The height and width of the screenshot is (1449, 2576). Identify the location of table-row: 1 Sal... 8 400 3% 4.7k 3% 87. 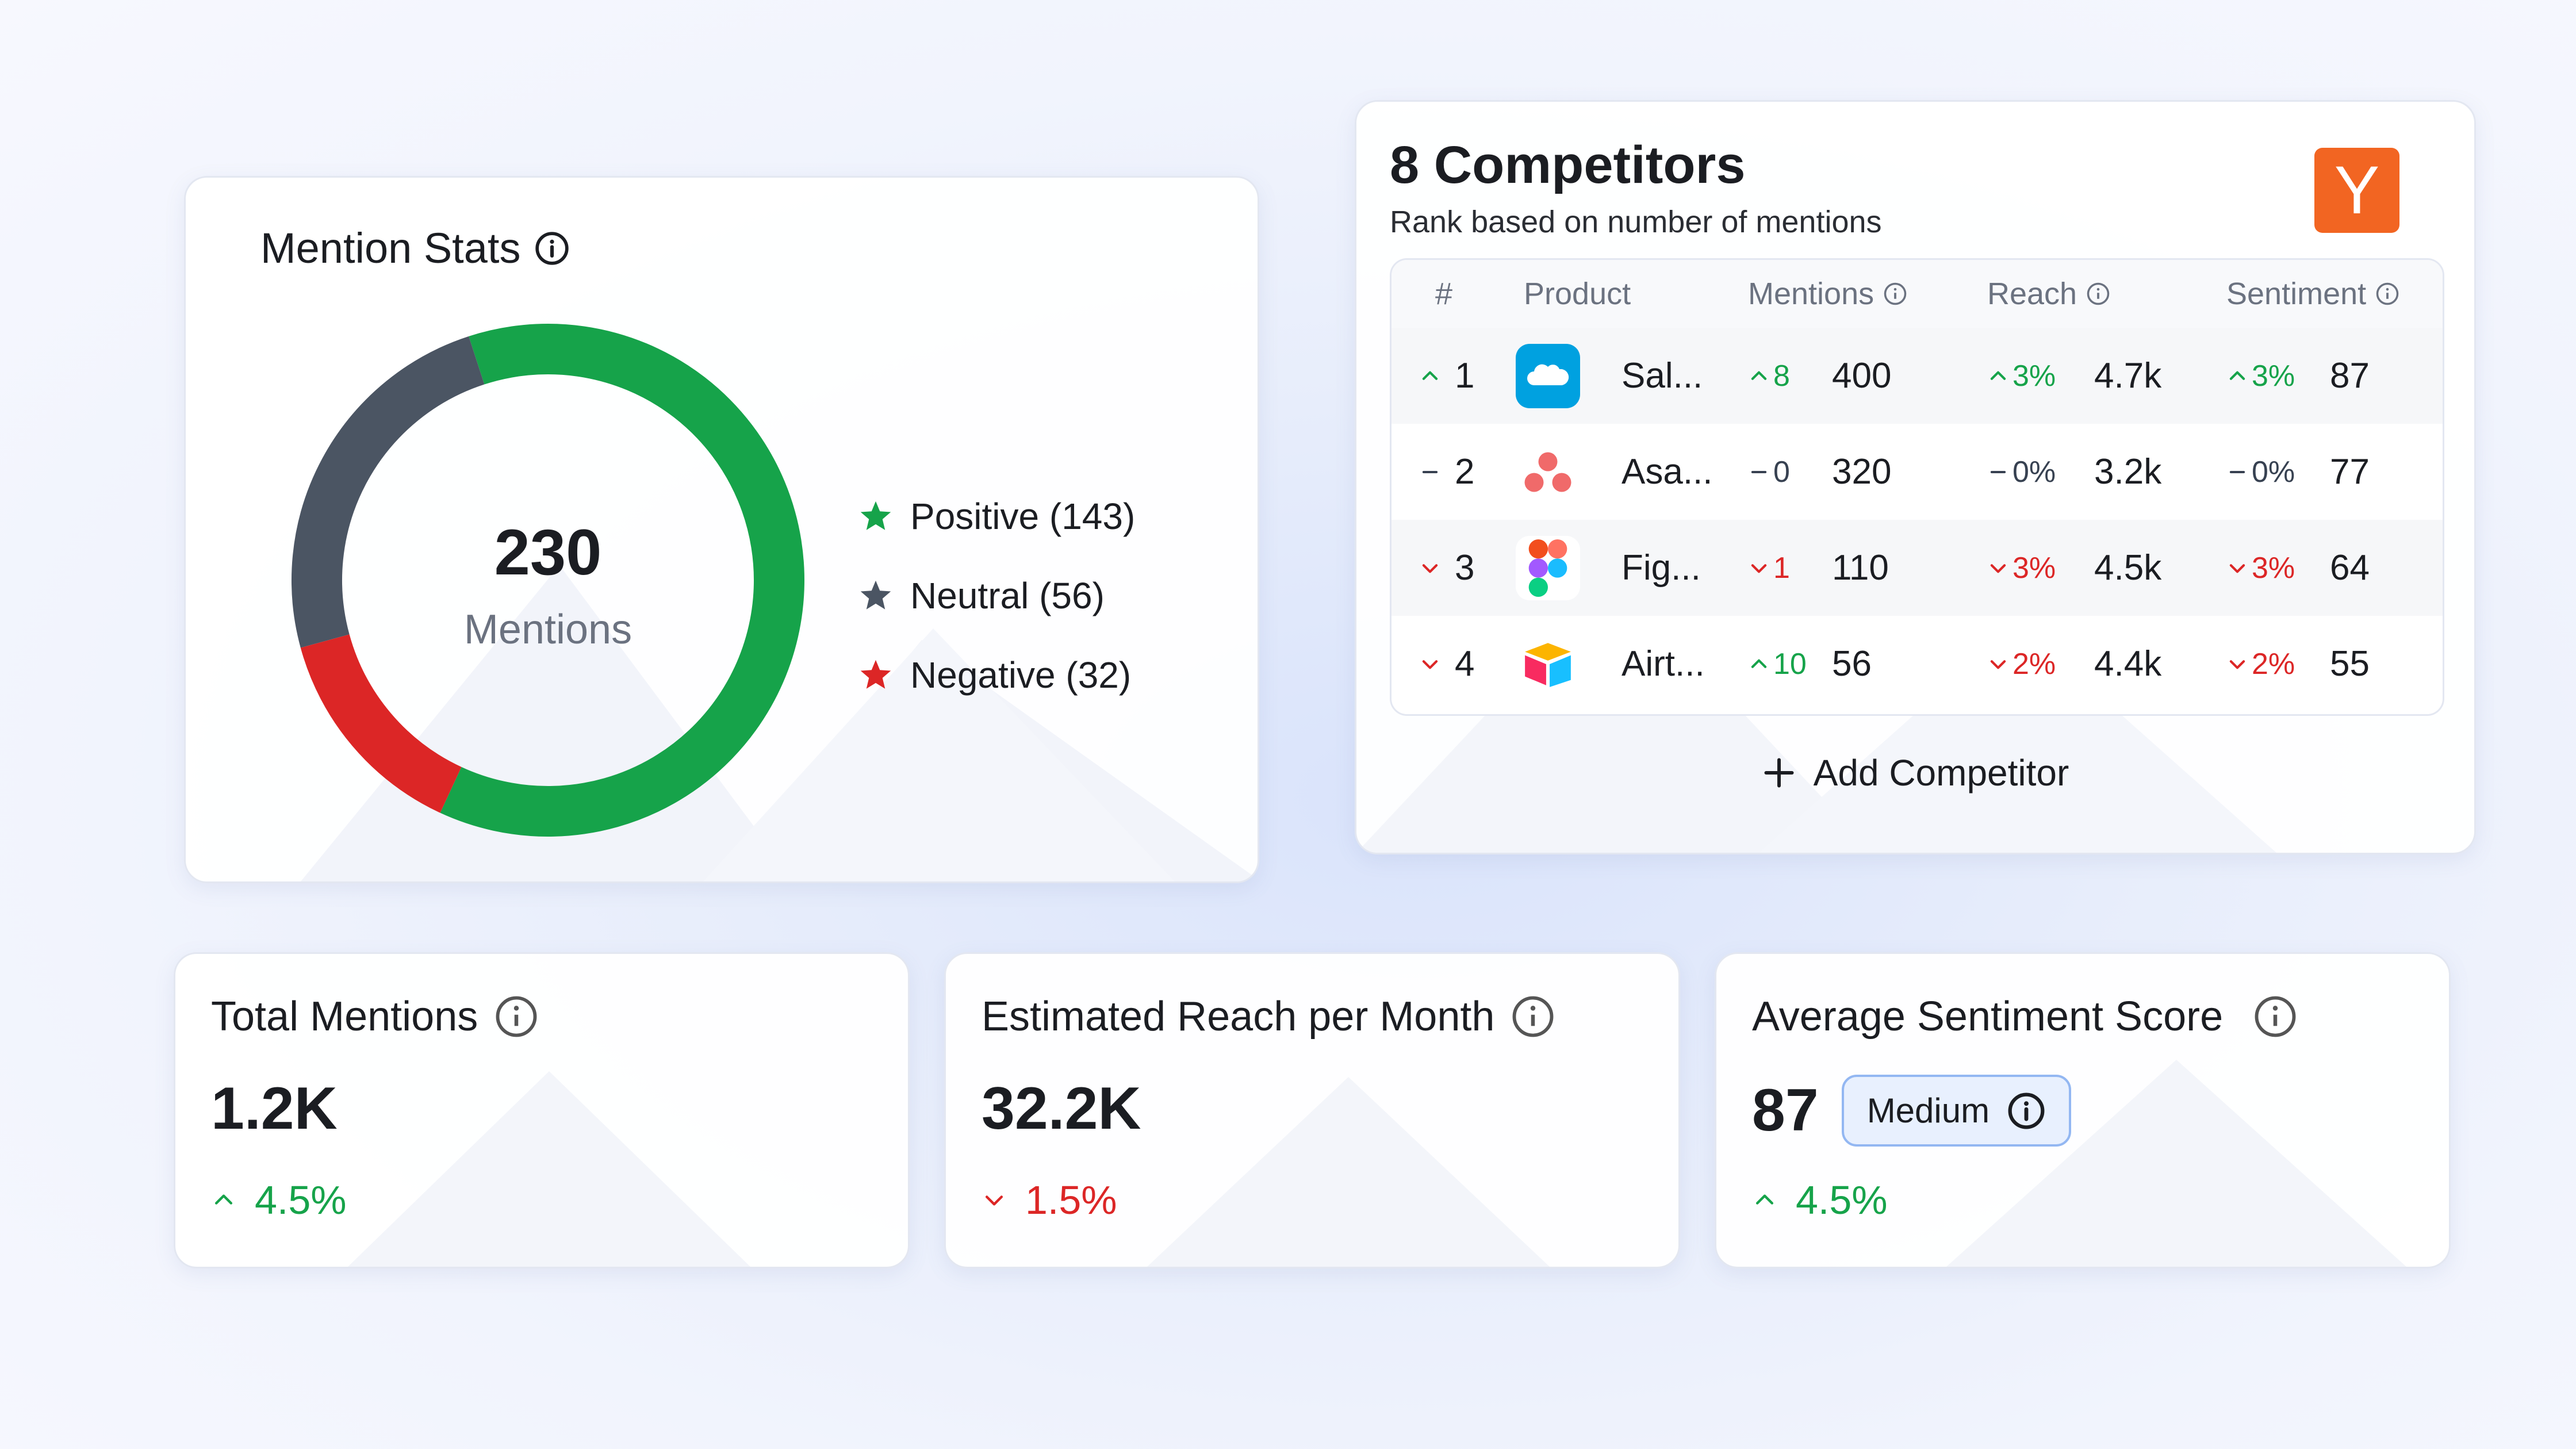
(1917, 376).